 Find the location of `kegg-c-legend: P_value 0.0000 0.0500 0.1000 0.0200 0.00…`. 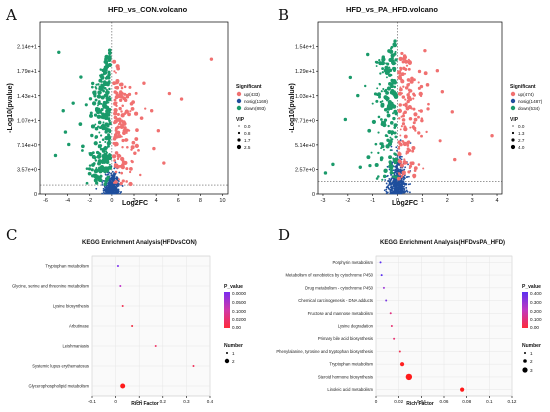

kegg-c-legend: P_value 0.0000 0.0500 0.1000 0.0200 0.00… is located at coordinates (235, 324).